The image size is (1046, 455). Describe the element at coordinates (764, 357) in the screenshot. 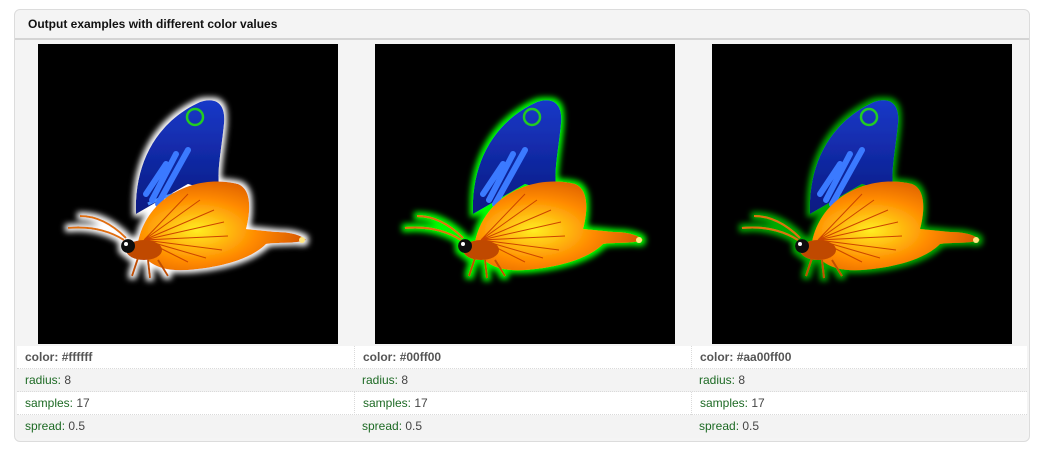

I see `color-value: #aa00ff00` at that location.